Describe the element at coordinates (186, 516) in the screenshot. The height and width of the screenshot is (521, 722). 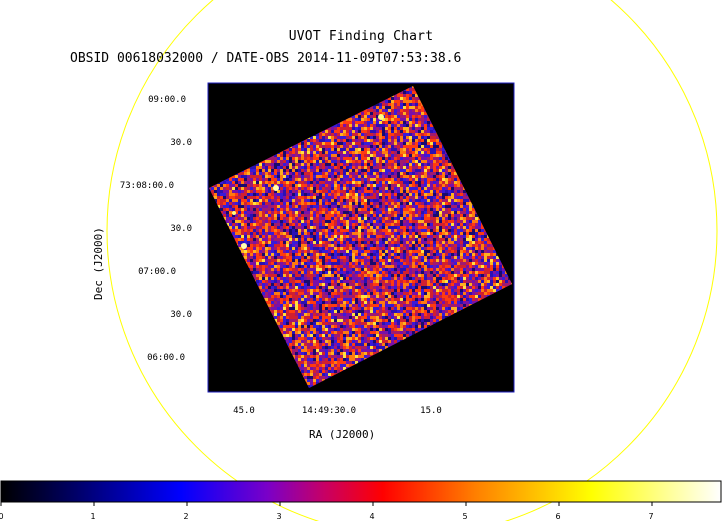
I see `colorbar-label: 2` at that location.